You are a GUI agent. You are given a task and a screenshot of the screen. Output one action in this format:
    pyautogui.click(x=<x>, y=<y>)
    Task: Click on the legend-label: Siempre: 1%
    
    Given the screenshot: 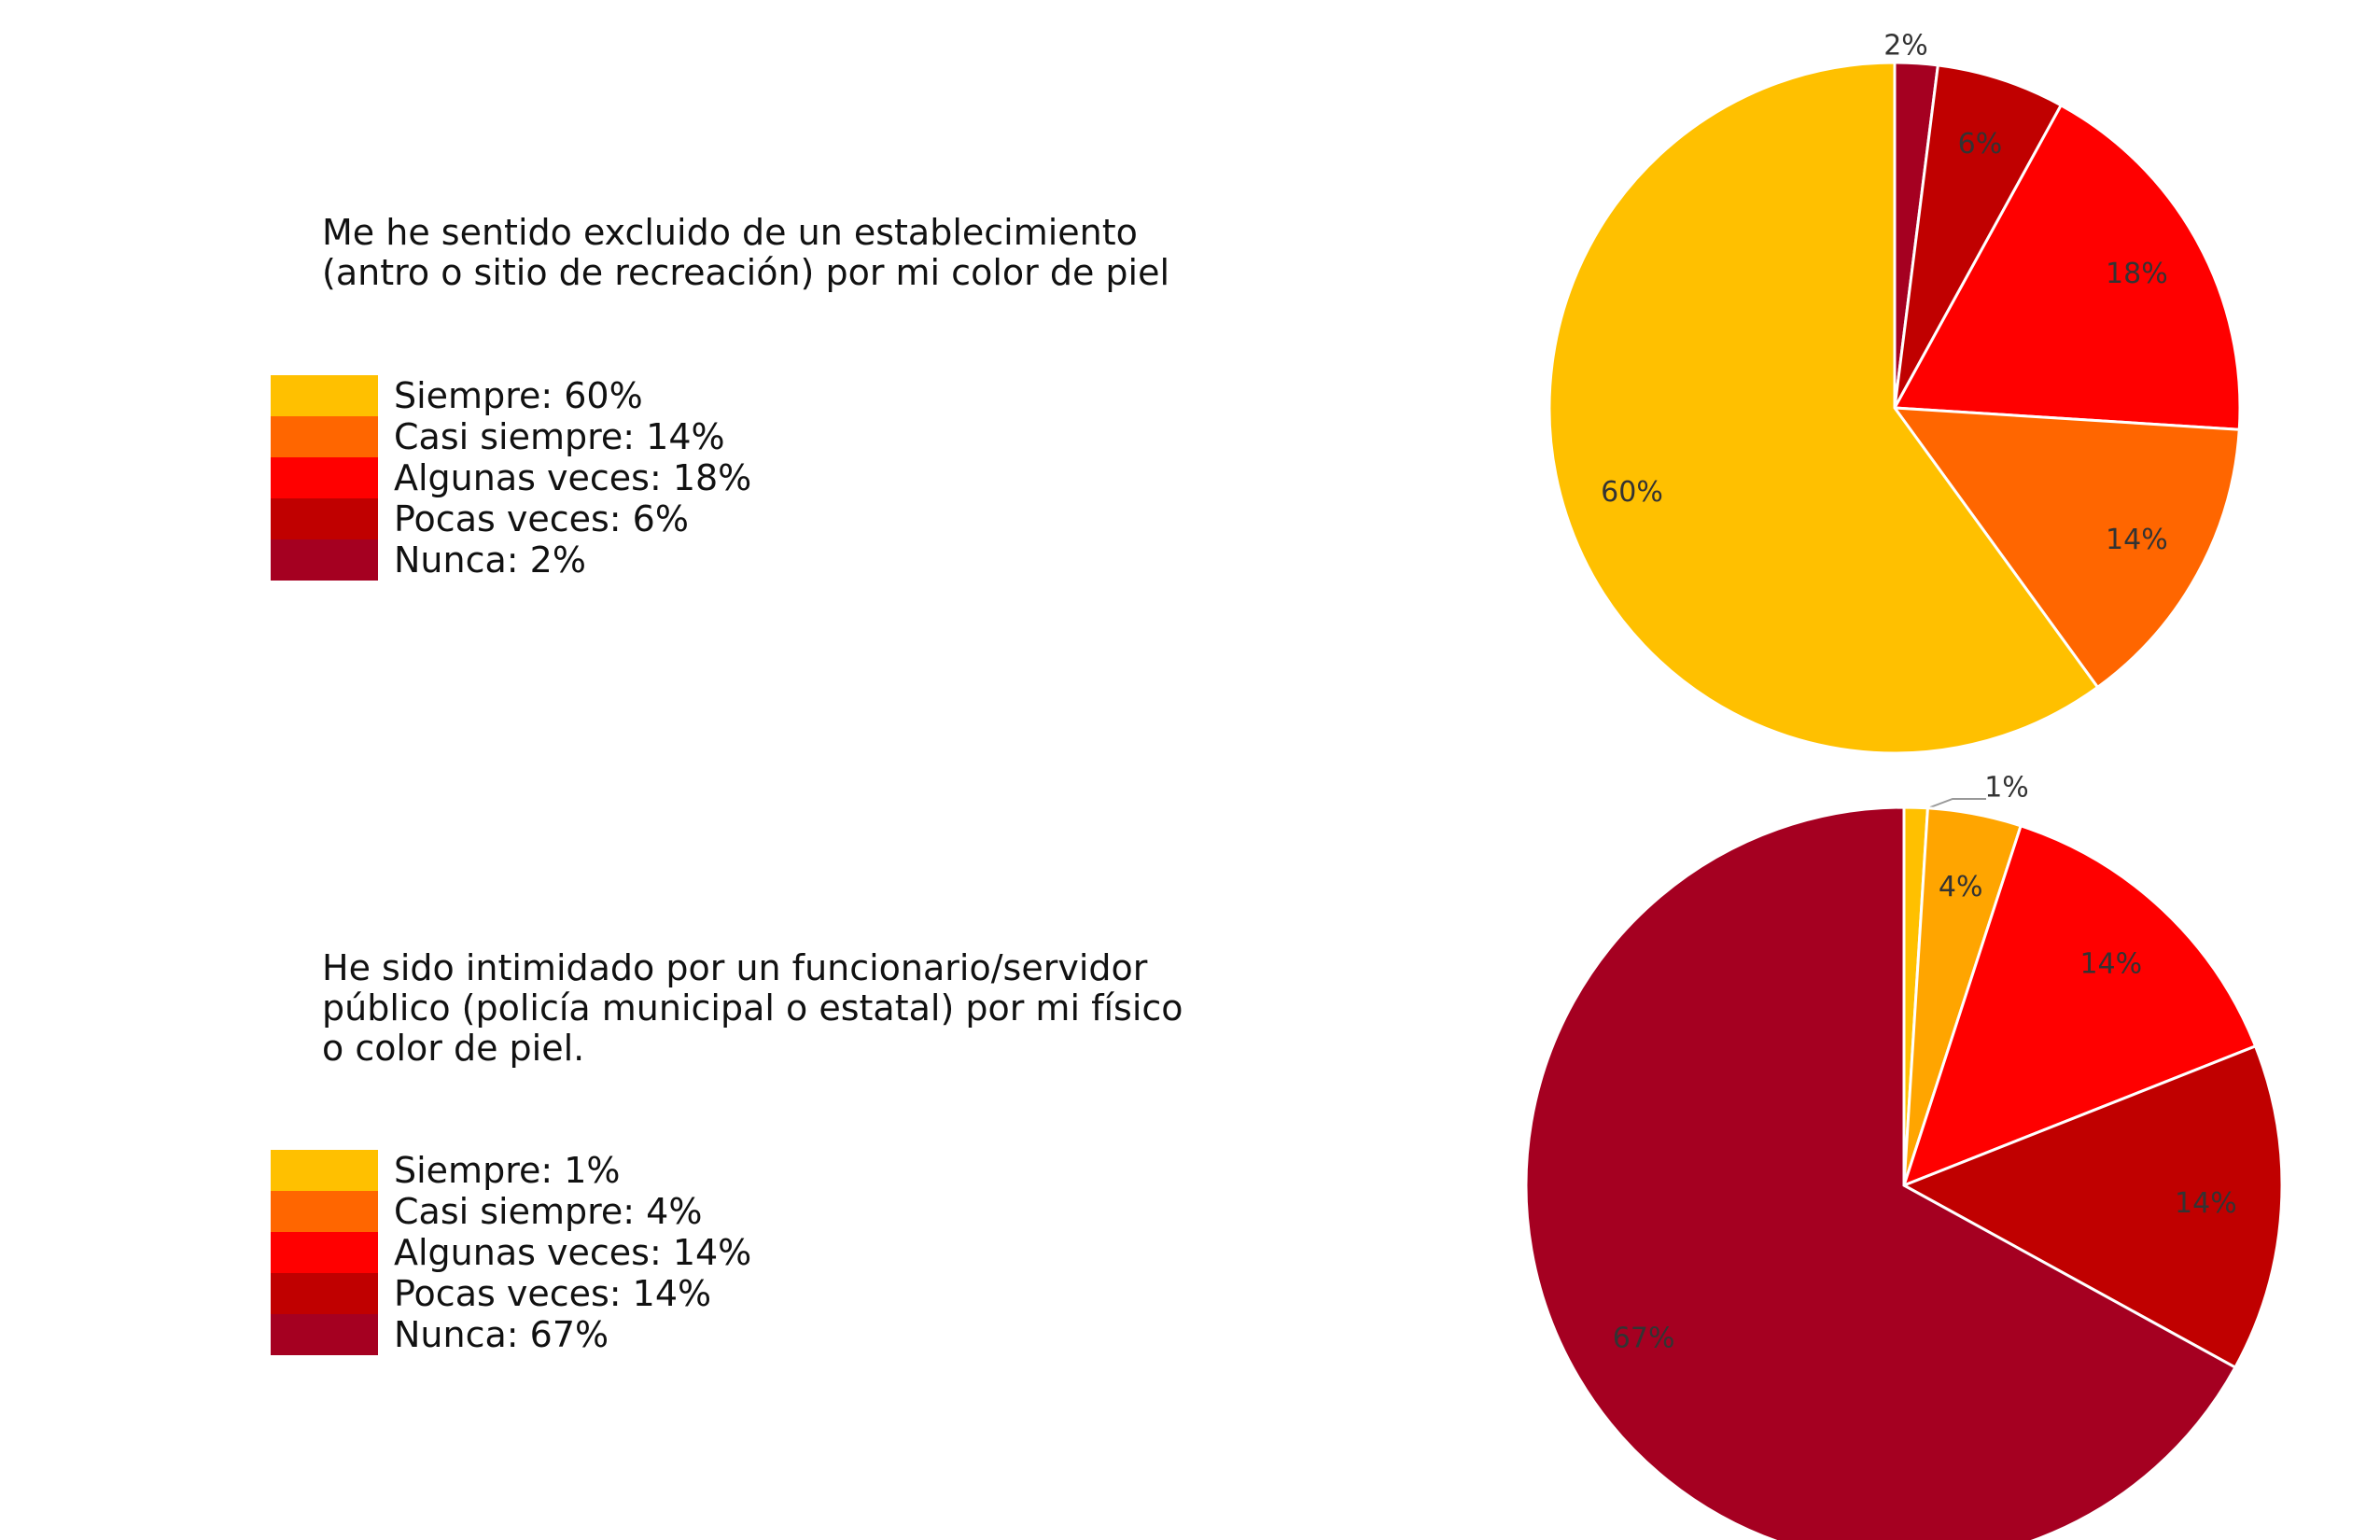 What is the action you would take?
    pyautogui.click(x=507, y=1170)
    